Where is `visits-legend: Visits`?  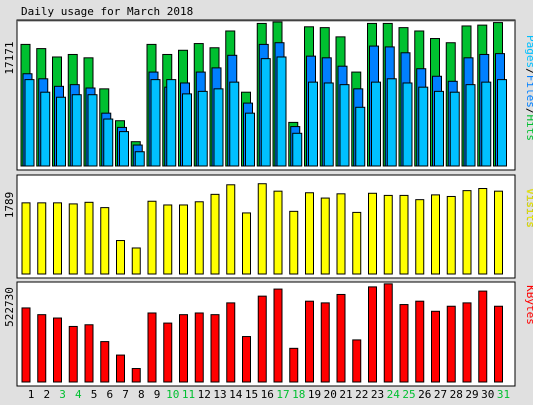 visits-legend: Visits is located at coordinates (528, 208).